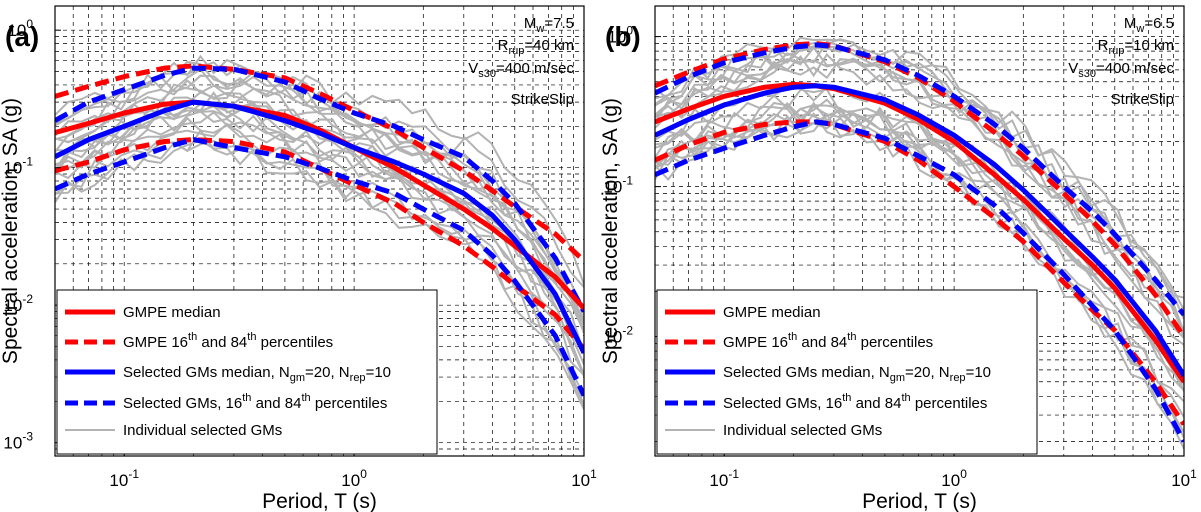 Image resolution: width=1201 pixels, height=512 pixels. What do you see at coordinates (18, 441) in the screenshot?
I see `y-tick-label: 10⁻³` at bounding box center [18, 441].